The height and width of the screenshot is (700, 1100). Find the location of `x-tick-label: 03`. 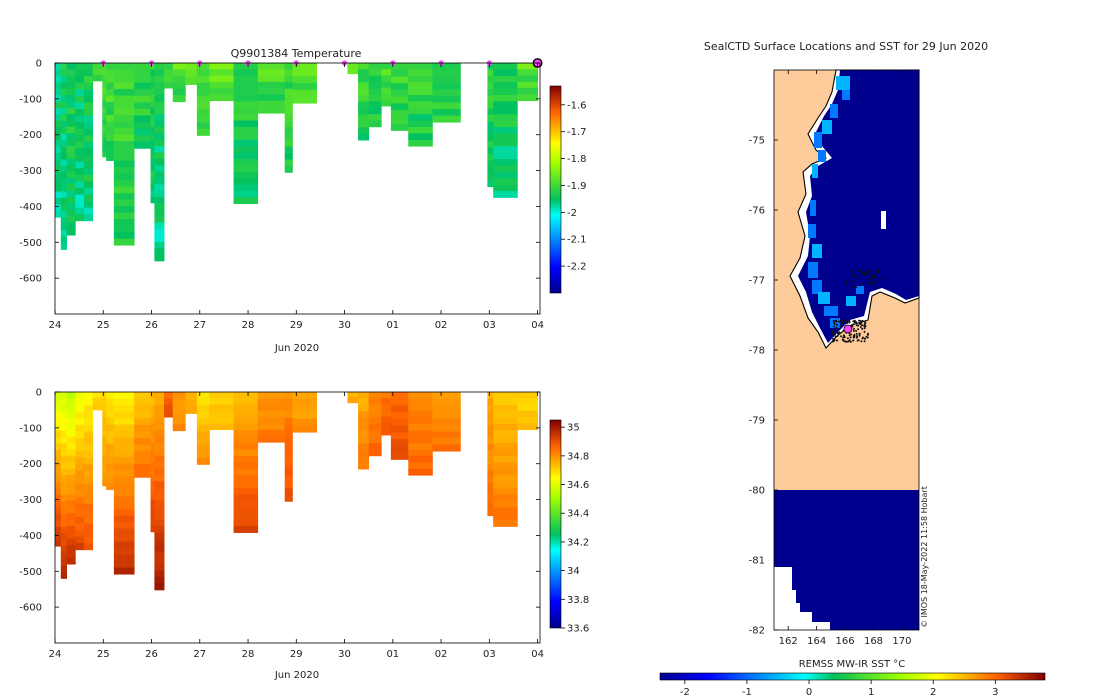

x-tick-label: 03 is located at coordinates (489, 325).